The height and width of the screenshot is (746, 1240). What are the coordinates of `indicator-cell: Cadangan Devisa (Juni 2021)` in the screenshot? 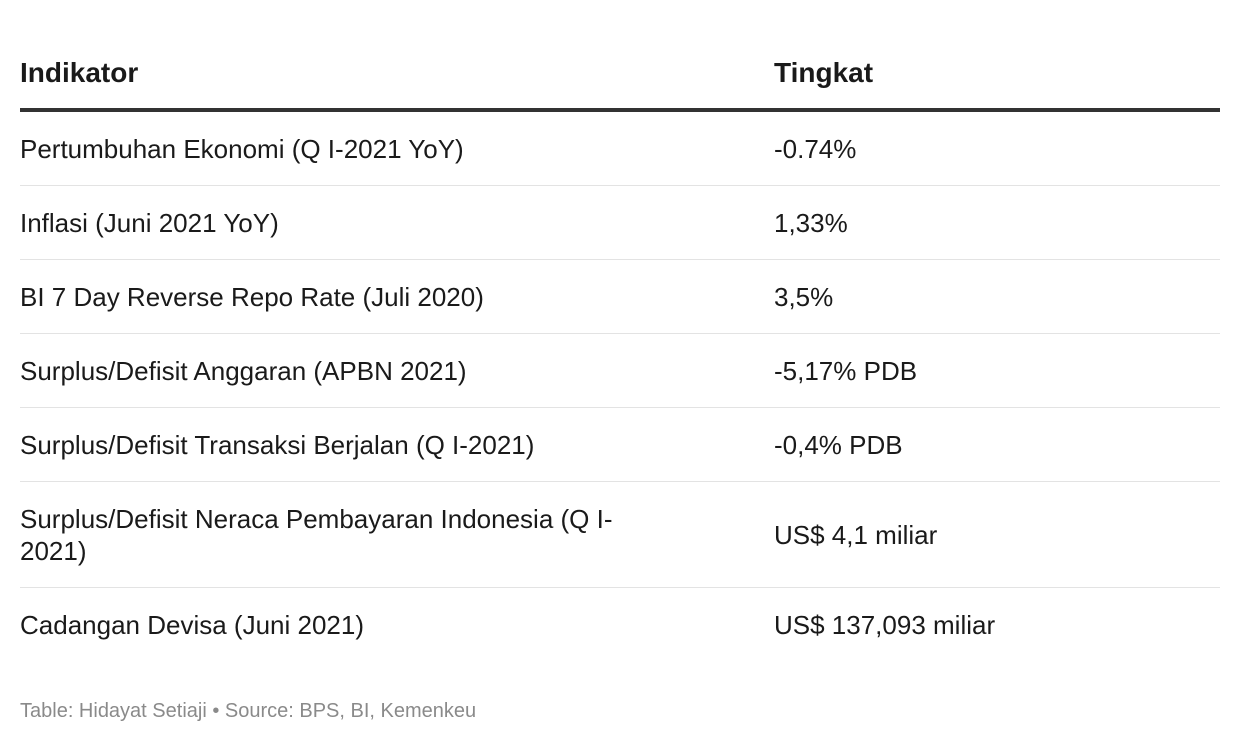 It's located at (192, 624).